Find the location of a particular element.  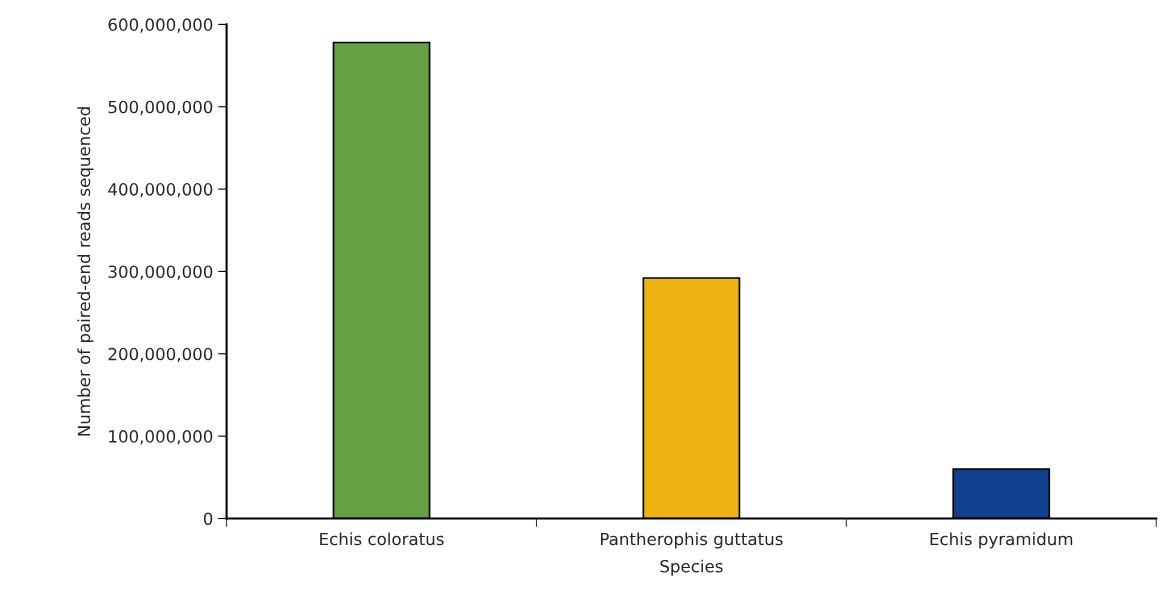

y-tick-label: 500,000,000 is located at coordinates (160, 108).